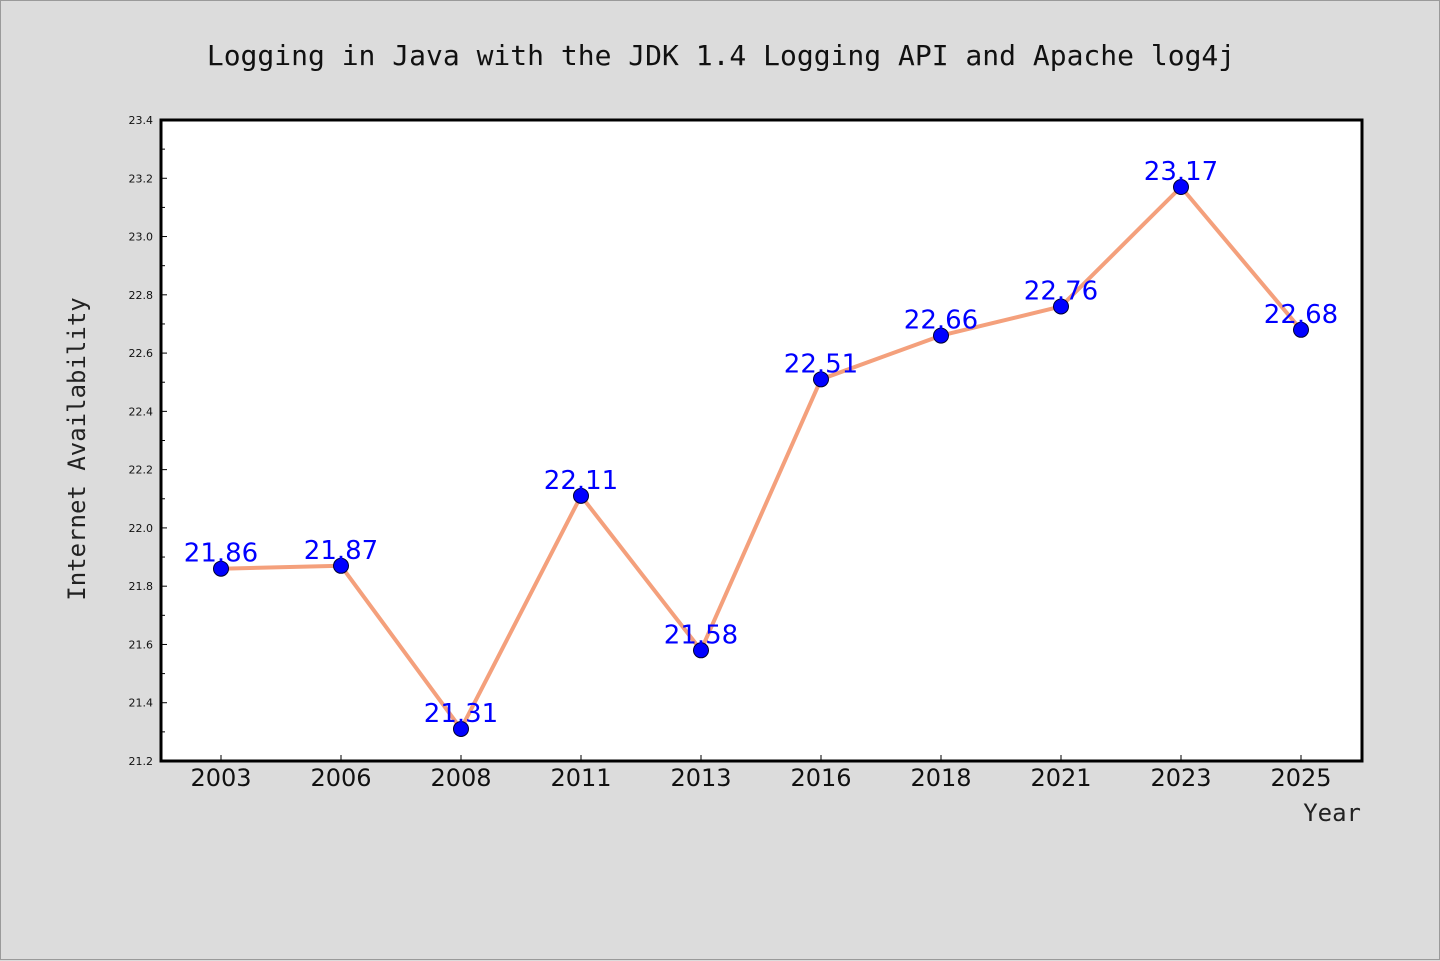  Describe the element at coordinates (141, 120) in the screenshot. I see `y-tick-label: 23.4` at that location.